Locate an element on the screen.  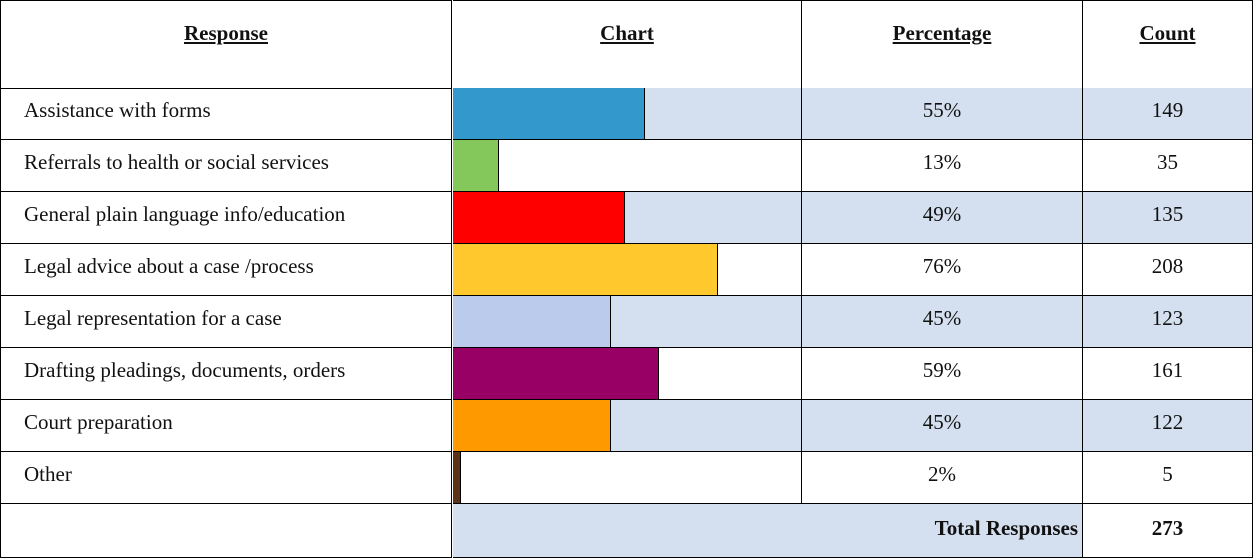
percentage-cell: 55% is located at coordinates (942, 114).